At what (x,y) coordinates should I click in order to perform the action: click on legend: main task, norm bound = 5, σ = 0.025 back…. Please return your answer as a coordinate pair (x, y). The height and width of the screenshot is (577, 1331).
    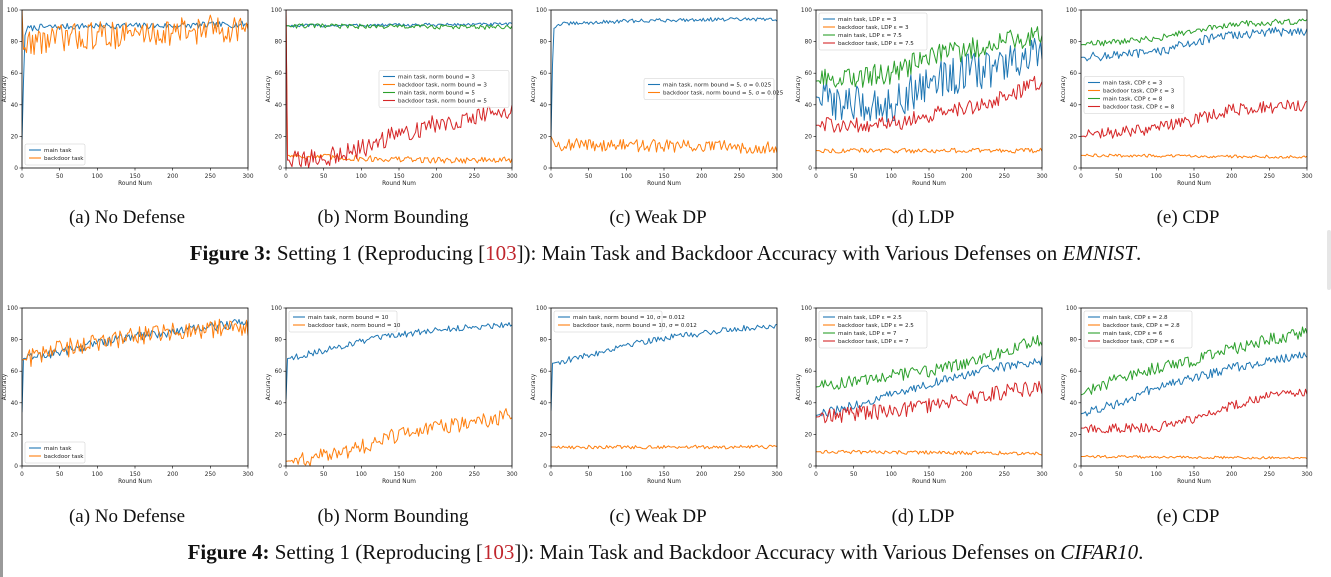
    Looking at the image, I should click on (713, 89).